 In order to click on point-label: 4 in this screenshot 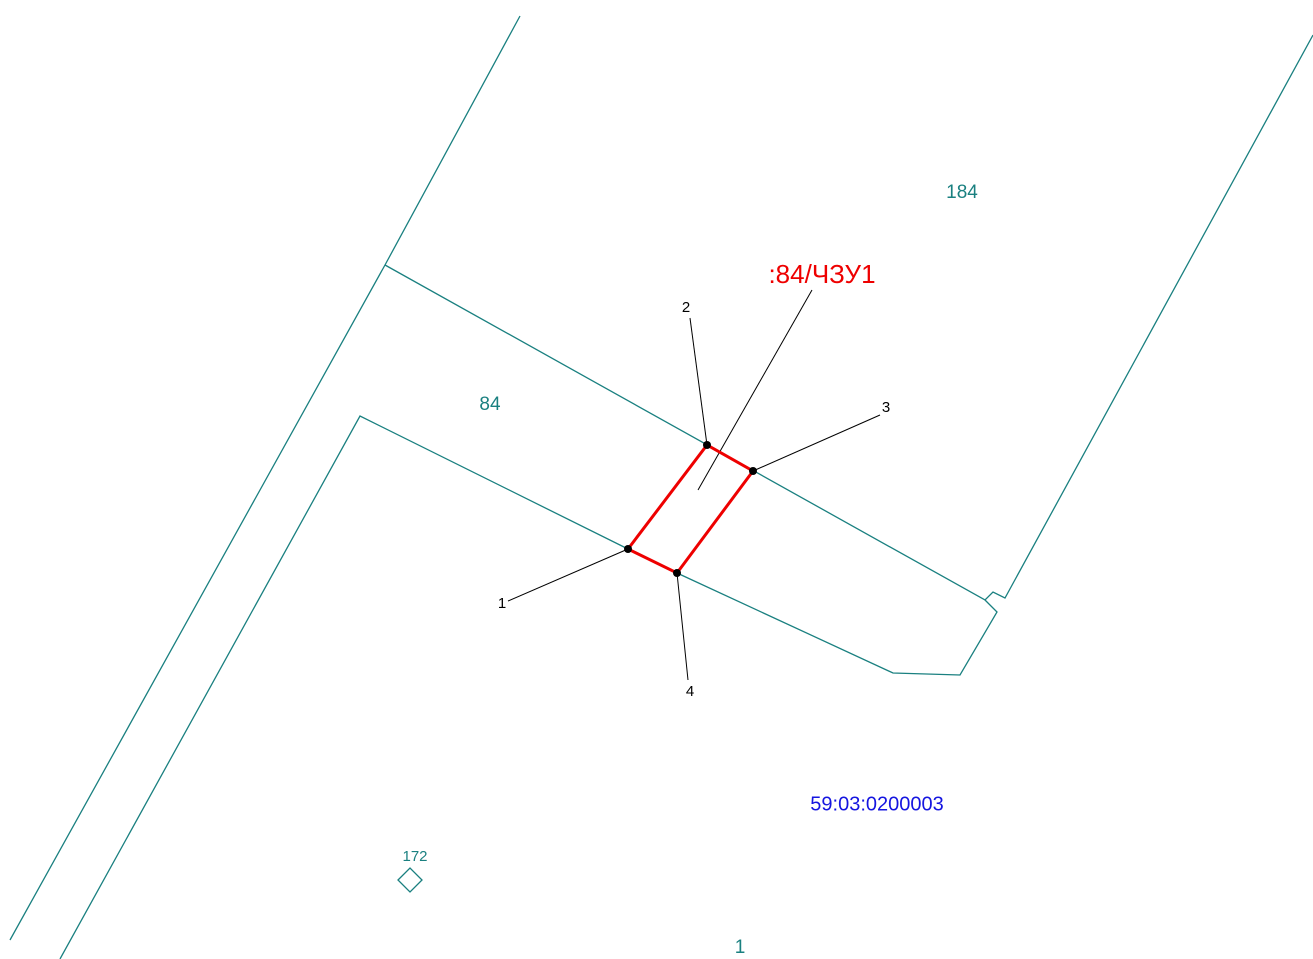, I will do `click(690, 691)`.